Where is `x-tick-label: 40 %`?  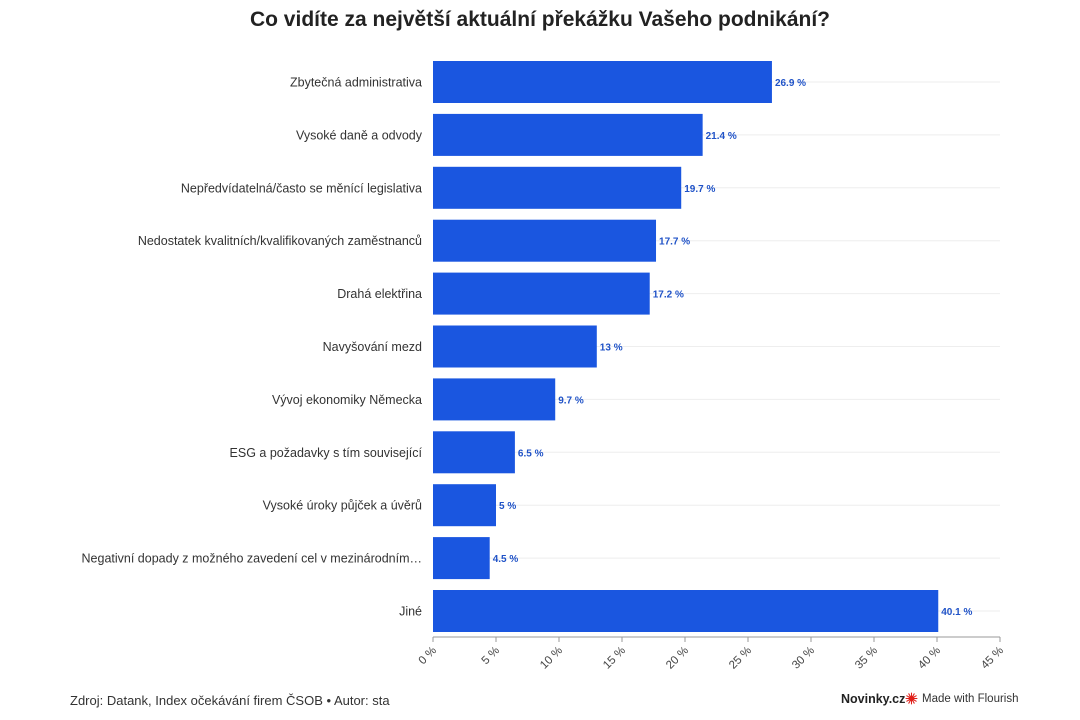
x-tick-label: 40 % is located at coordinates (929, 658).